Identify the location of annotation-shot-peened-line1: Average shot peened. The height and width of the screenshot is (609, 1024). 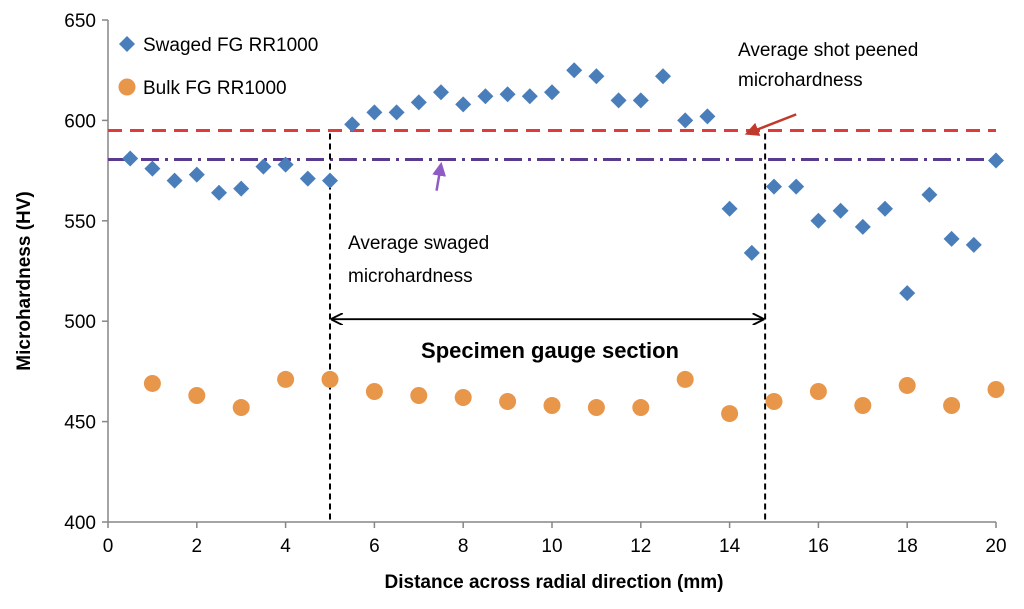
(828, 50).